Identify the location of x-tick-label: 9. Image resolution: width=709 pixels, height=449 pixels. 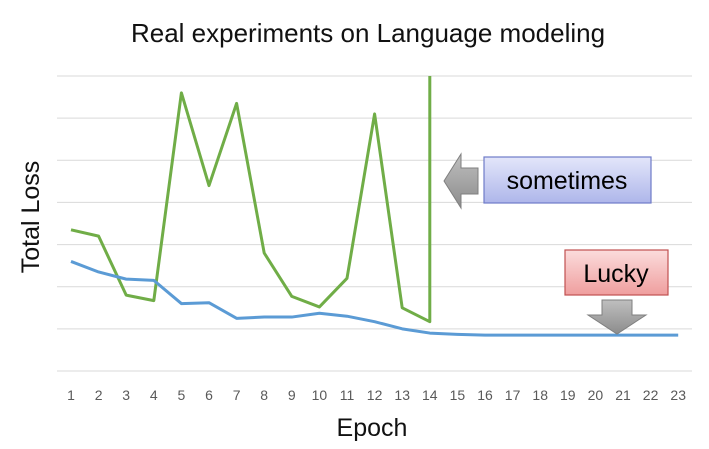
(292, 395).